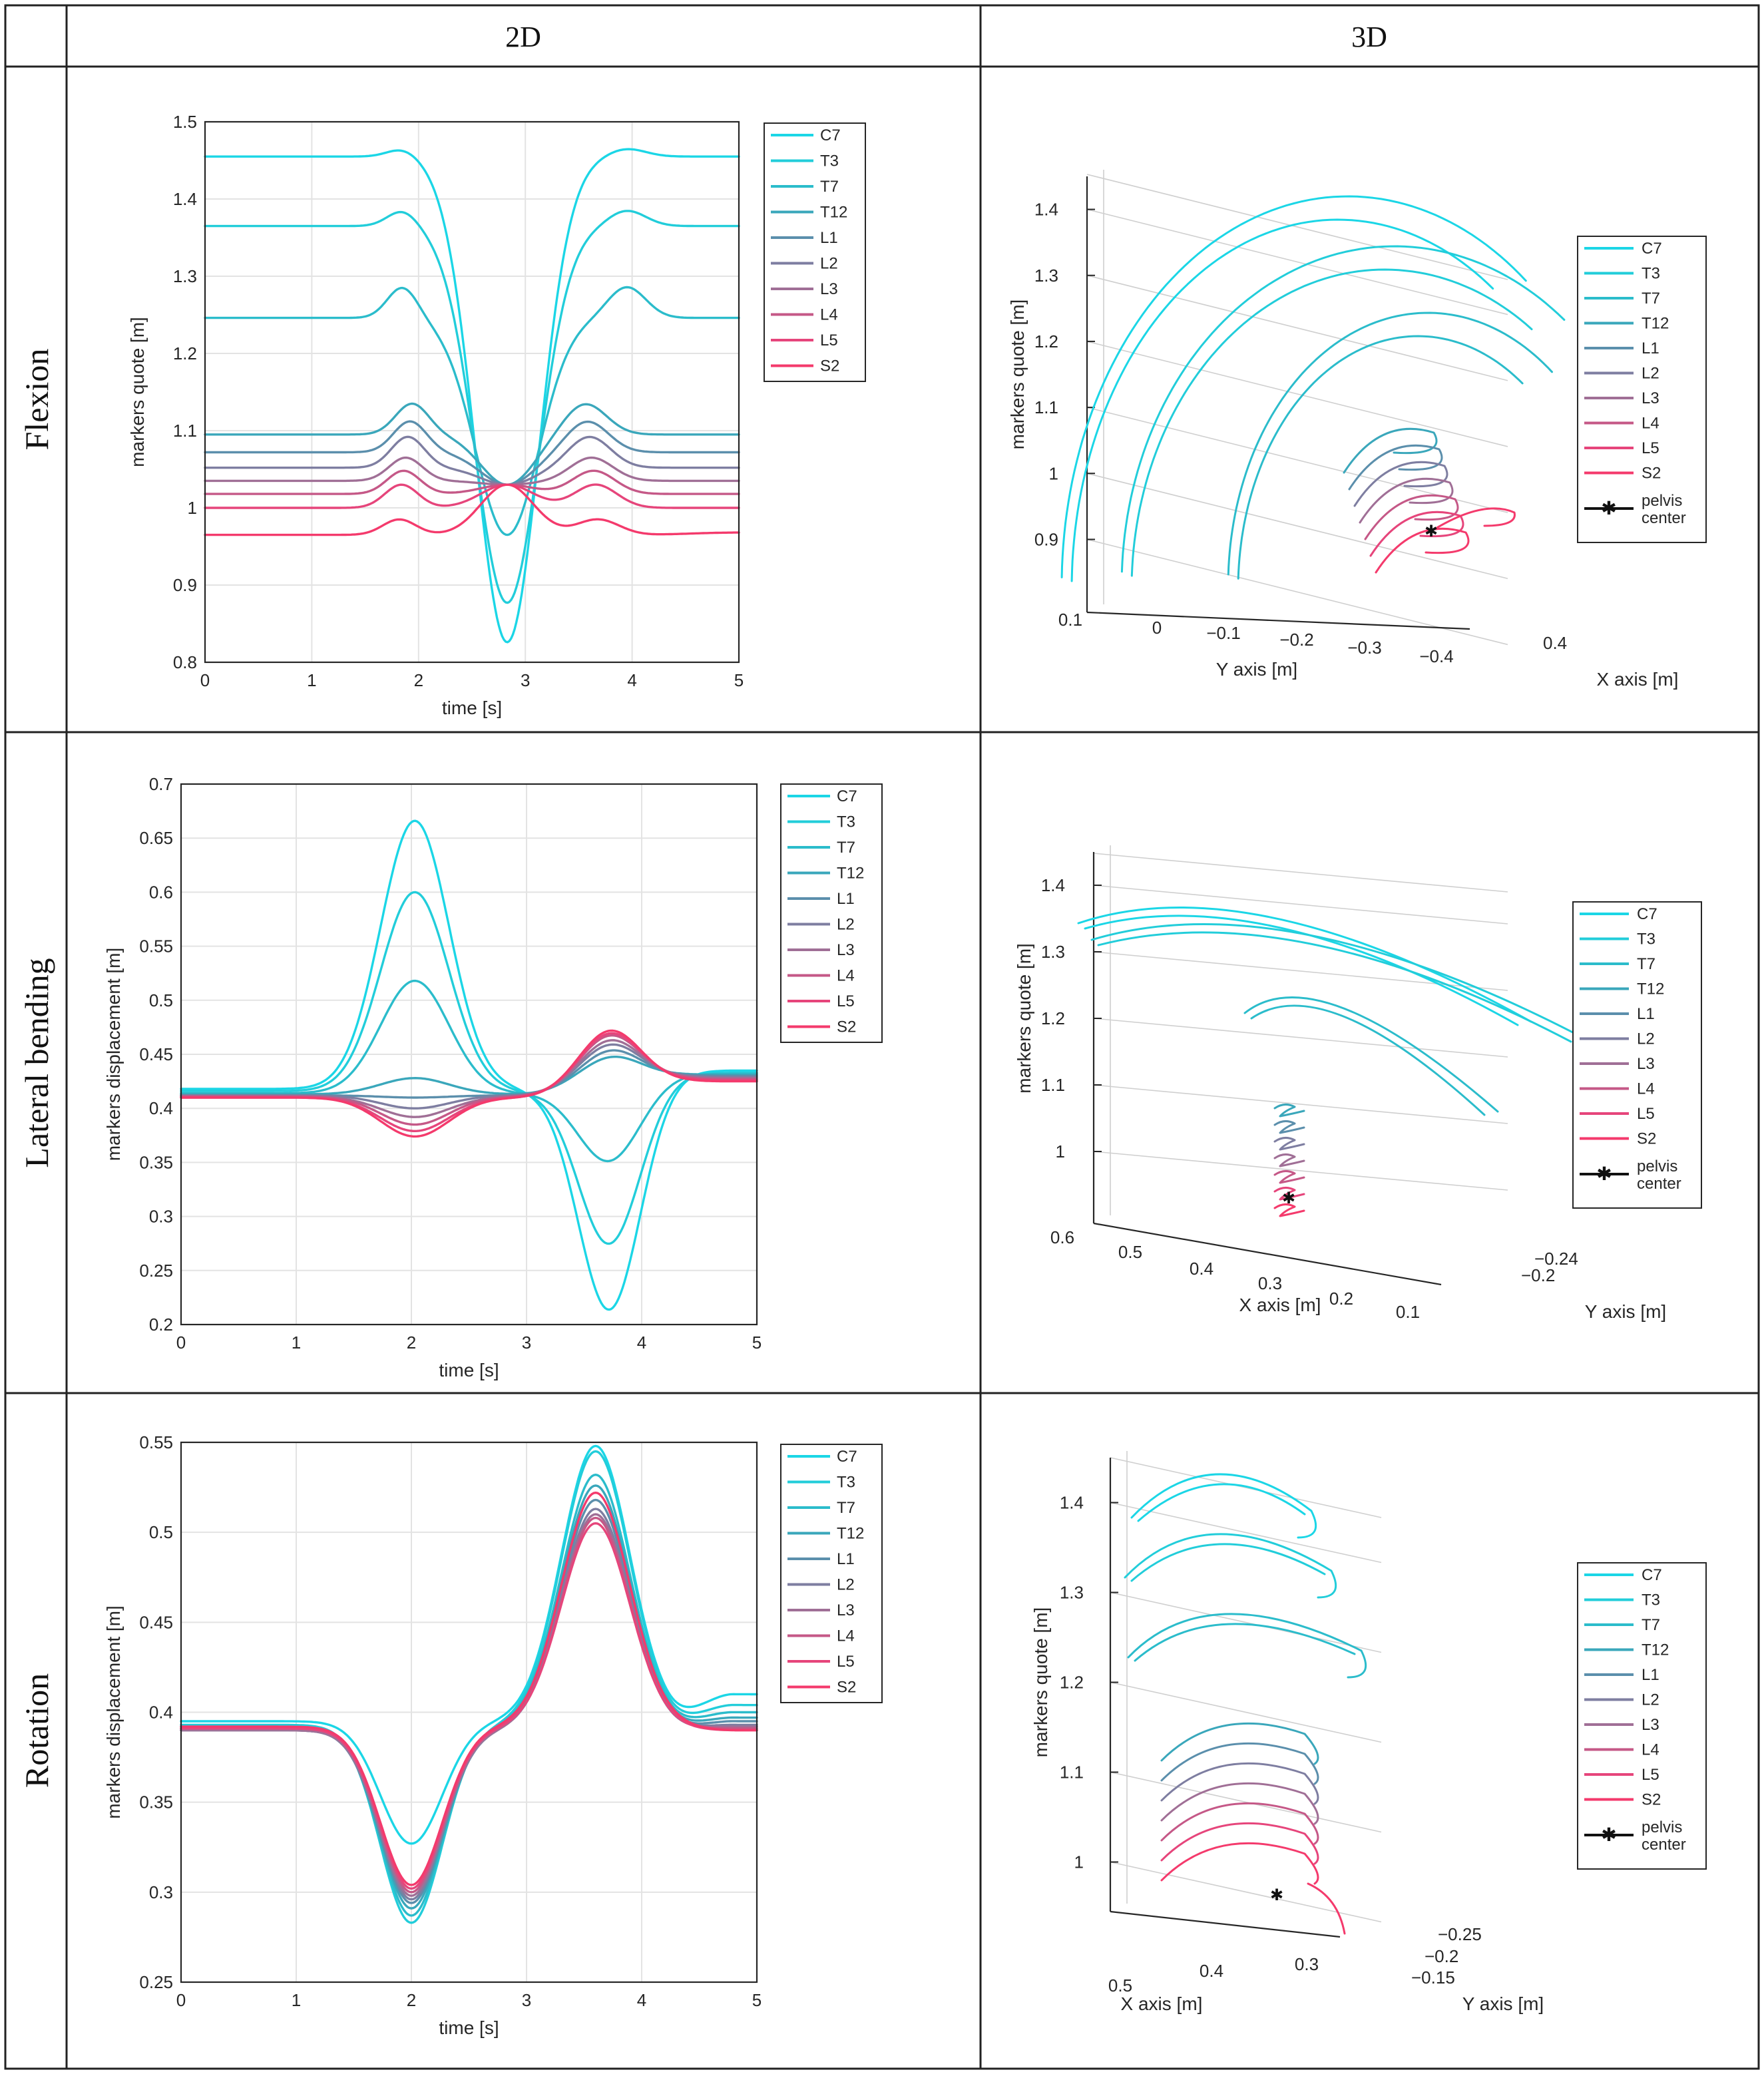  What do you see at coordinates (1662, 1827) in the screenshot?
I see `legend-label-pelvis: pelvis` at bounding box center [1662, 1827].